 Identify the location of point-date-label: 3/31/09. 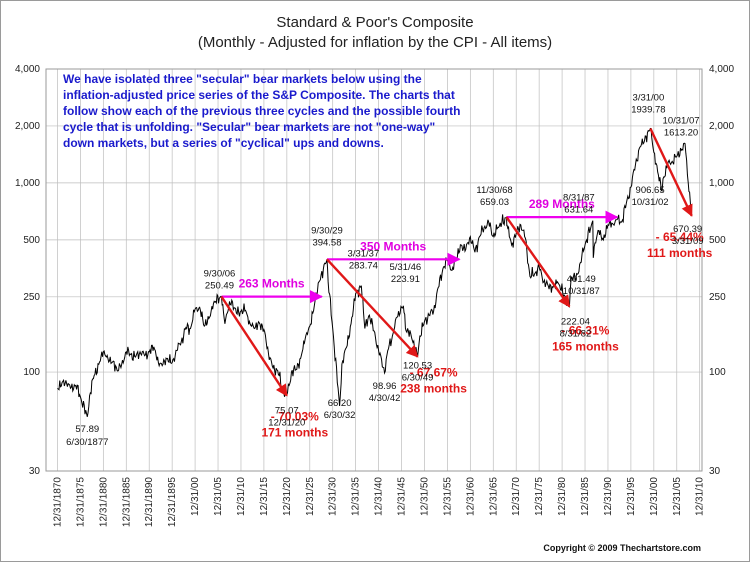
(688, 241).